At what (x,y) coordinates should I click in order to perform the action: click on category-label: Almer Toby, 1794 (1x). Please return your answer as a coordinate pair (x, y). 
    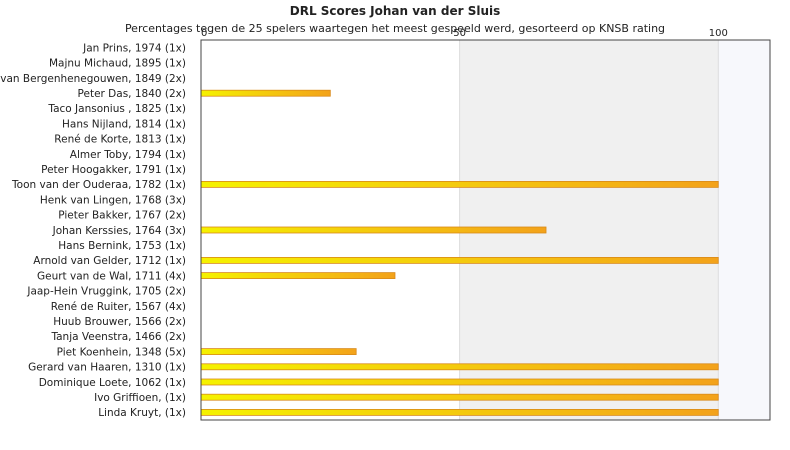
    Looking at the image, I should click on (128, 155).